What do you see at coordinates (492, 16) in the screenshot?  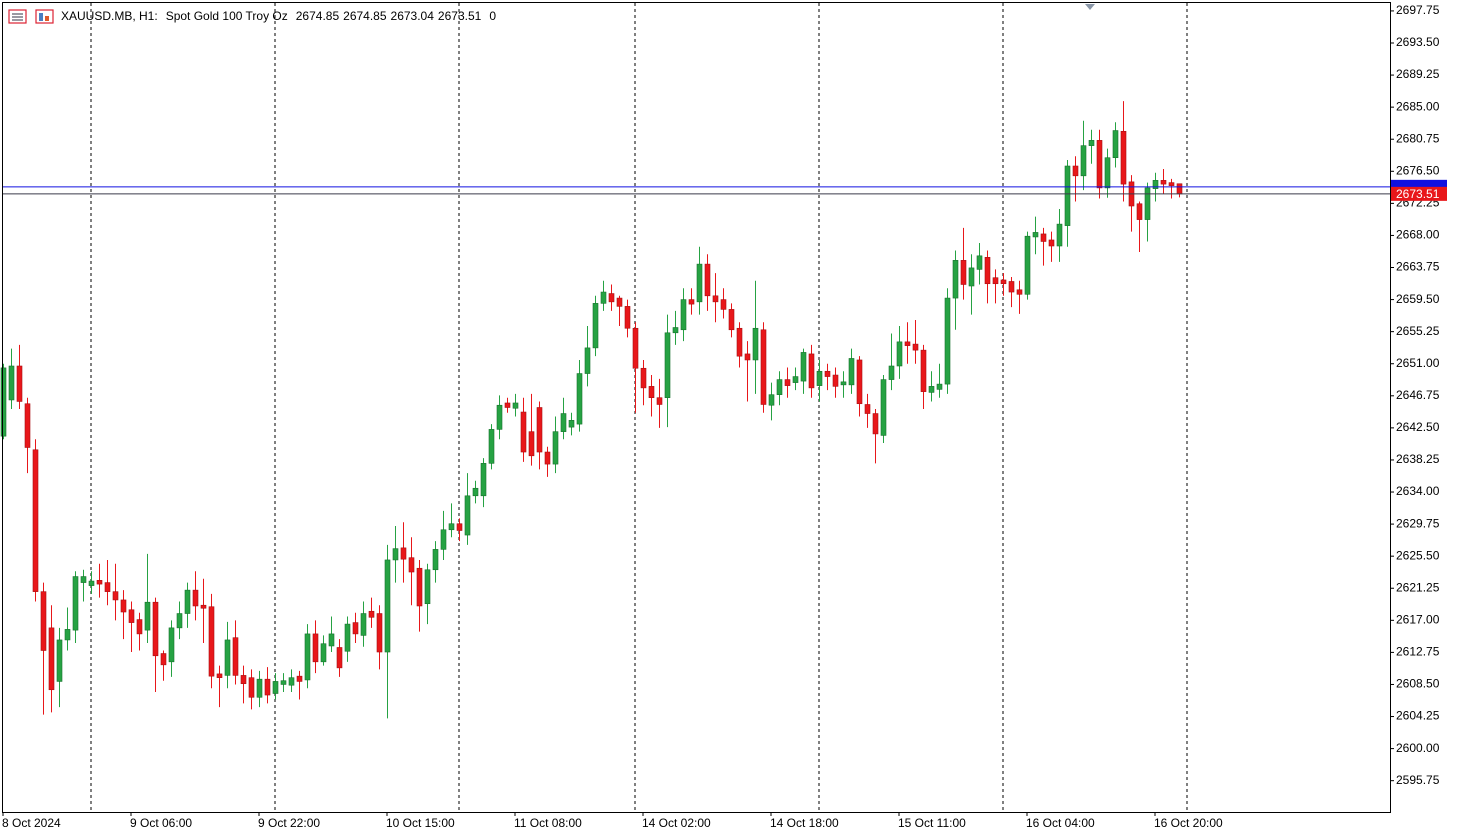 I see `header-volume: 0` at bounding box center [492, 16].